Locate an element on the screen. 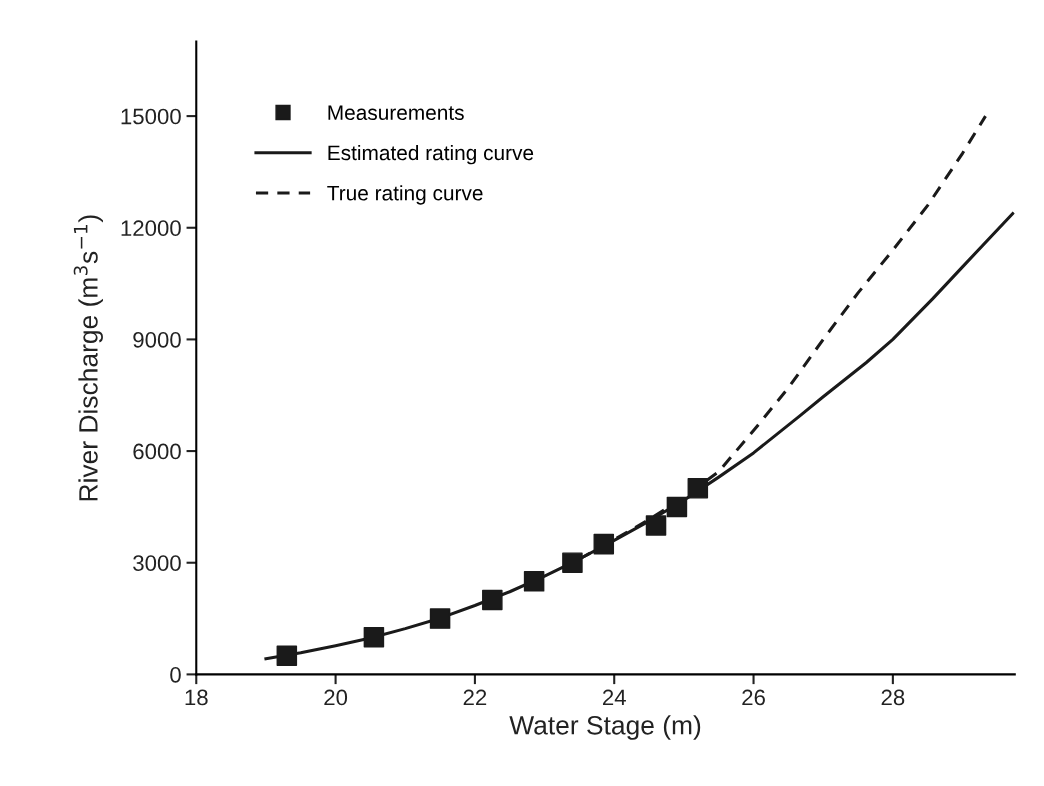 This screenshot has width=1044, height=786. y-axis-title: River Discharge (m$^{3}$s$^{−1}$) is located at coordinates (88, 358).